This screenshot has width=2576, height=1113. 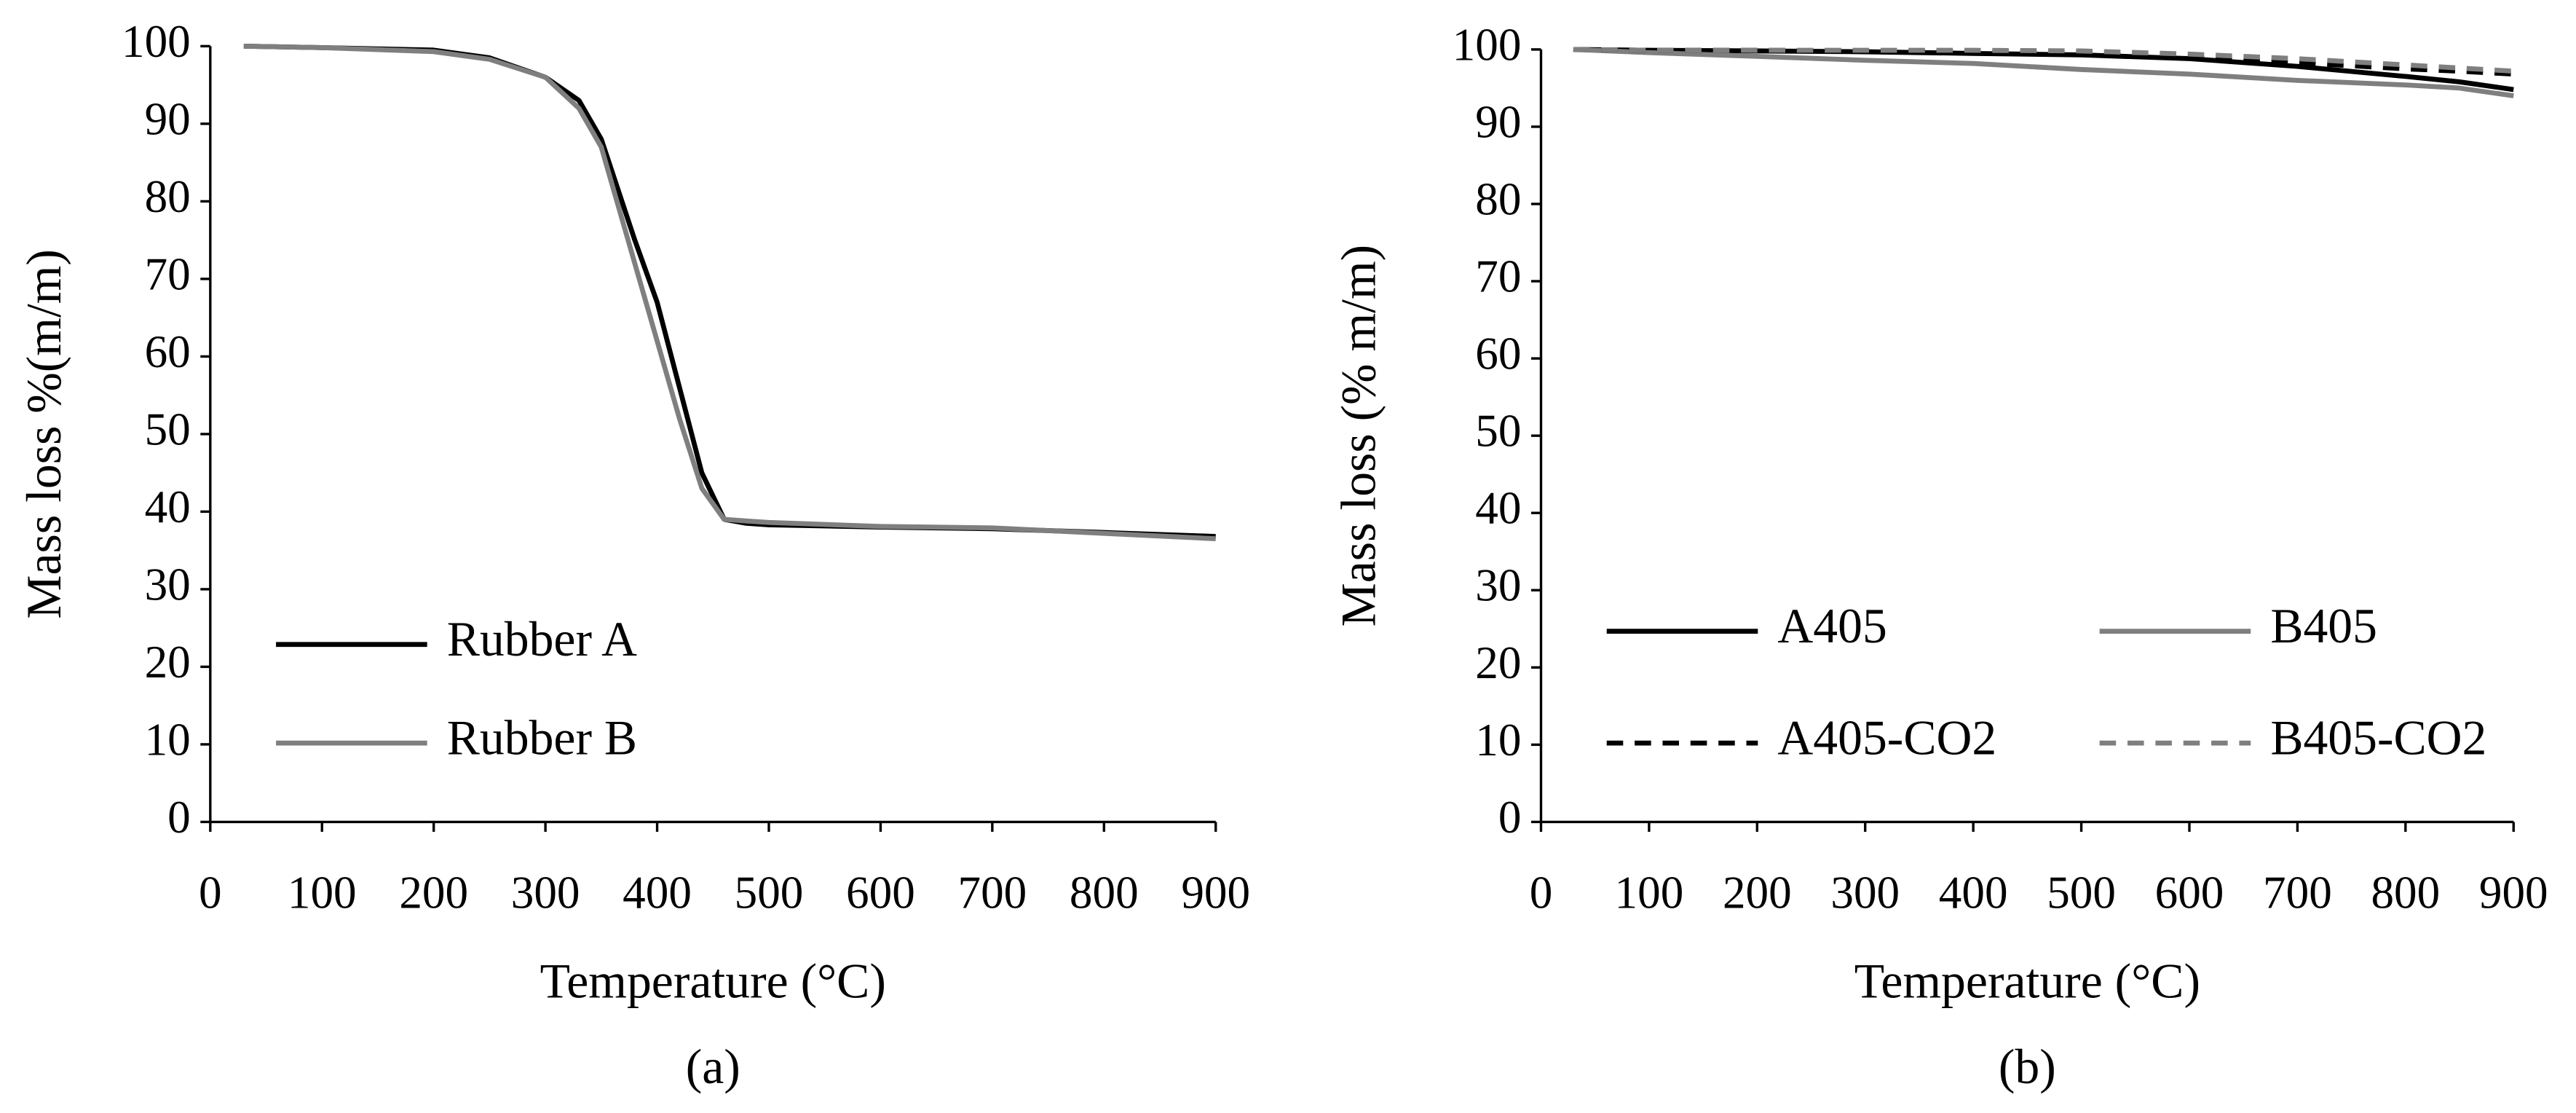 I want to click on panel-caption: (b), so click(x=2027, y=1066).